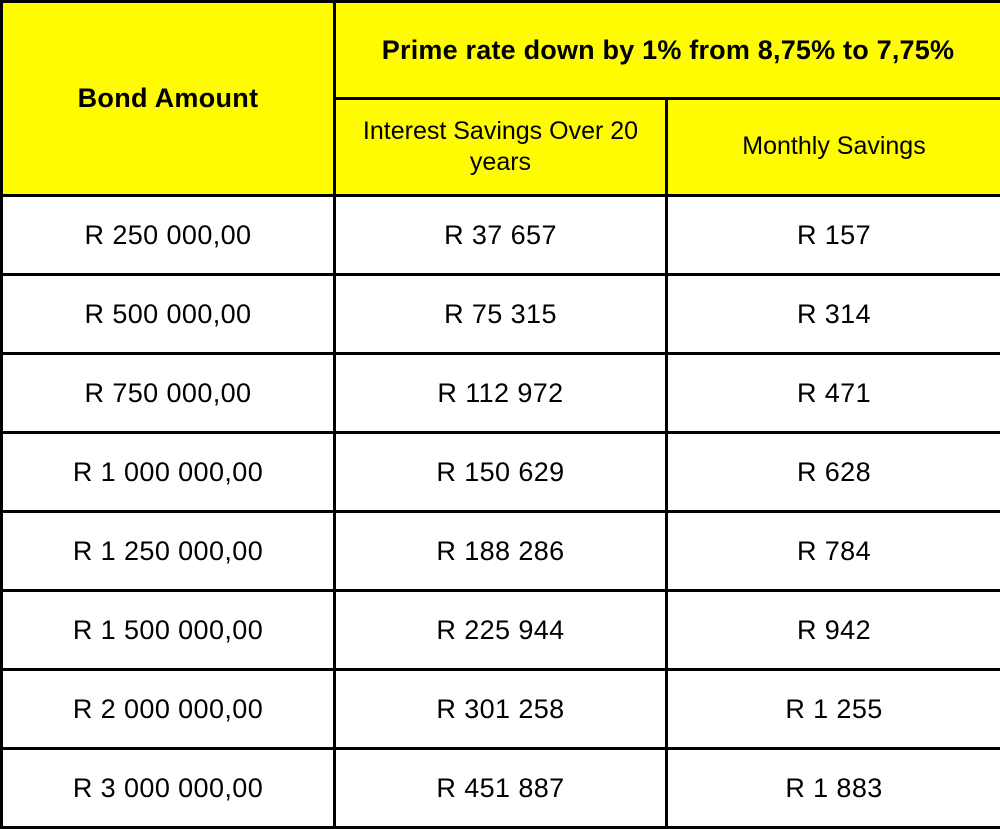  I want to click on interest-savings-cell: R 225 944, so click(501, 630).